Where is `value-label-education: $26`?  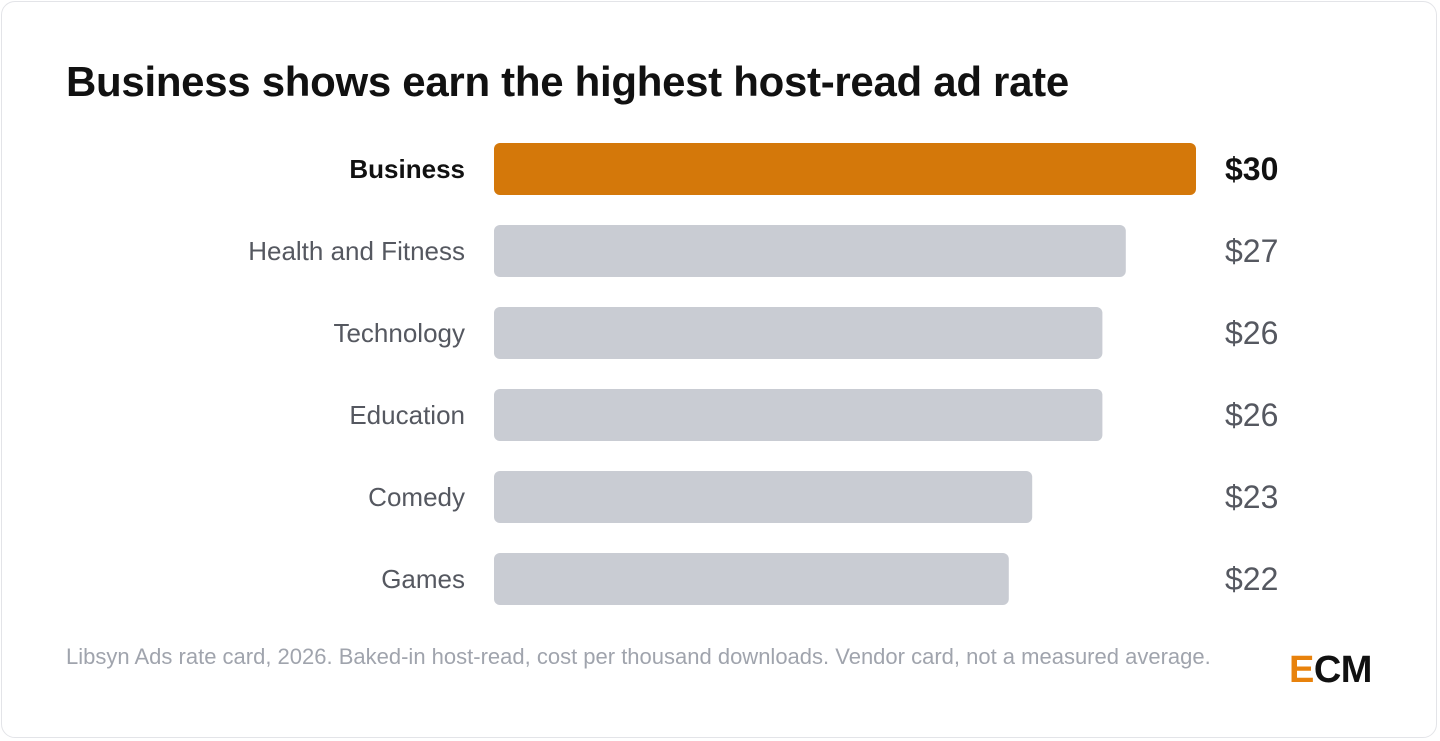
value-label-education: $26 is located at coordinates (1251, 415).